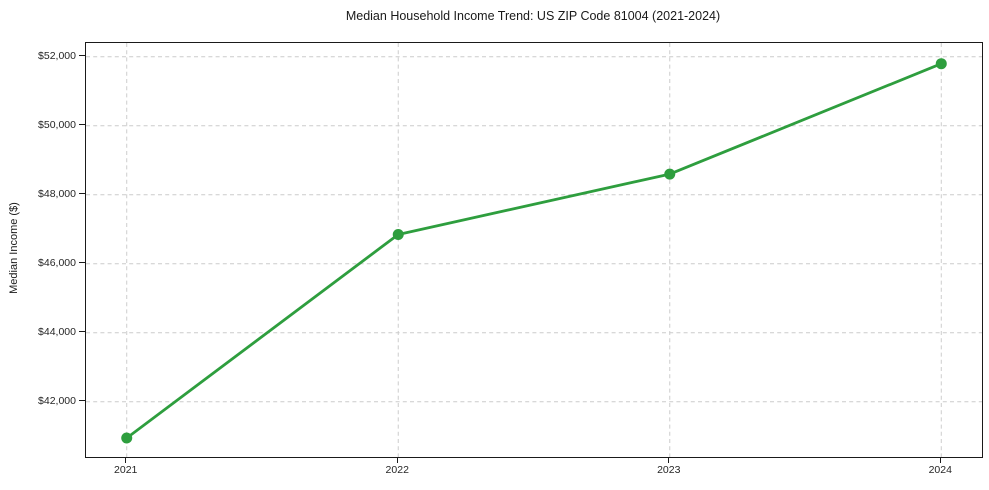 The height and width of the screenshot is (490, 989). I want to click on x-tick-label: 2022, so click(397, 470).